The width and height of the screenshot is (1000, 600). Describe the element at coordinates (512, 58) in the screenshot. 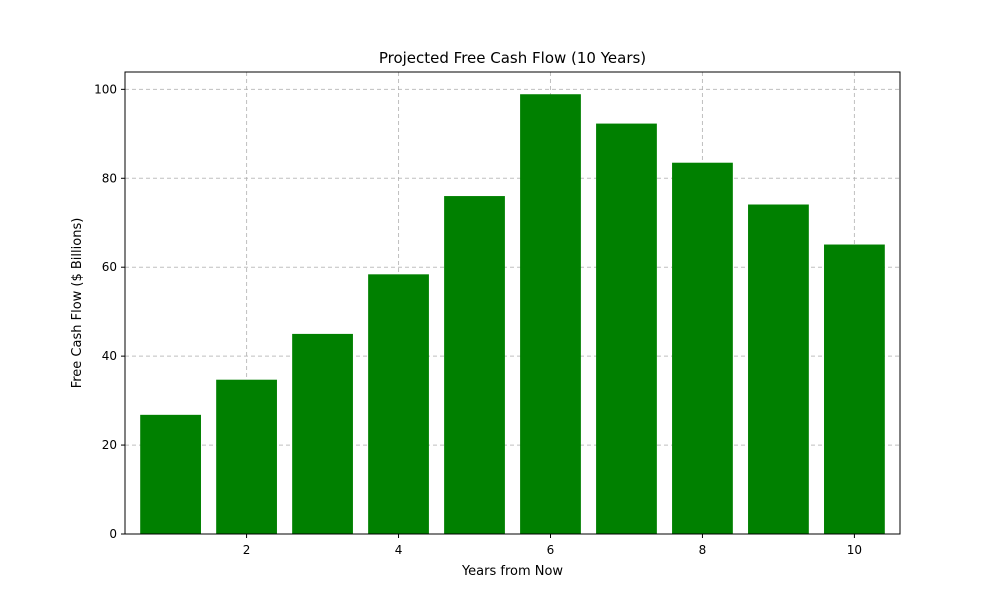

I see `chart-title: Projected Free Cash Flow (10 Years)` at that location.